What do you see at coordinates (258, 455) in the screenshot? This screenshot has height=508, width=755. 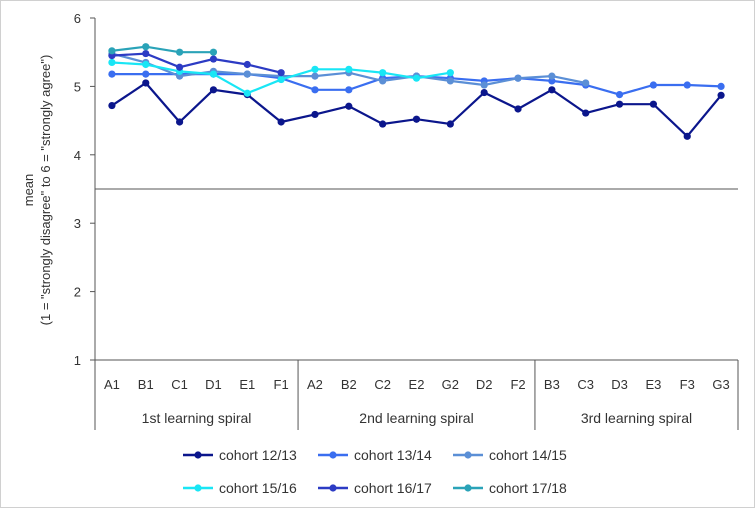 I see `legend-label: cohort 12/13` at bounding box center [258, 455].